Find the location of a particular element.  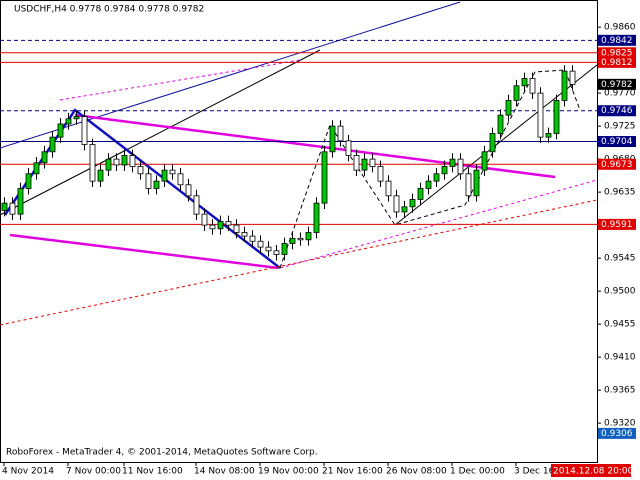

level-label: 0.9704 is located at coordinates (617, 142).